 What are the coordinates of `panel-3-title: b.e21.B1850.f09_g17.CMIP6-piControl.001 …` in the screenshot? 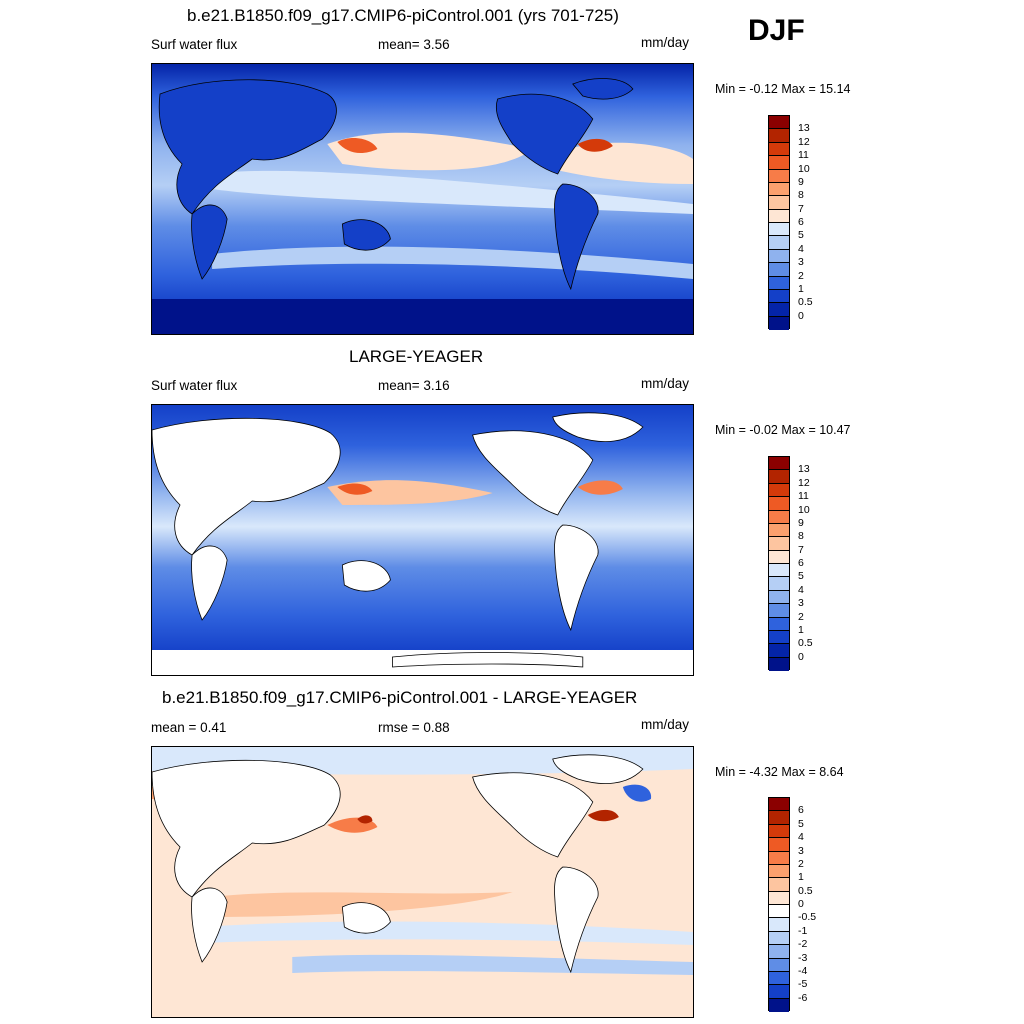 It's located at (400, 697).